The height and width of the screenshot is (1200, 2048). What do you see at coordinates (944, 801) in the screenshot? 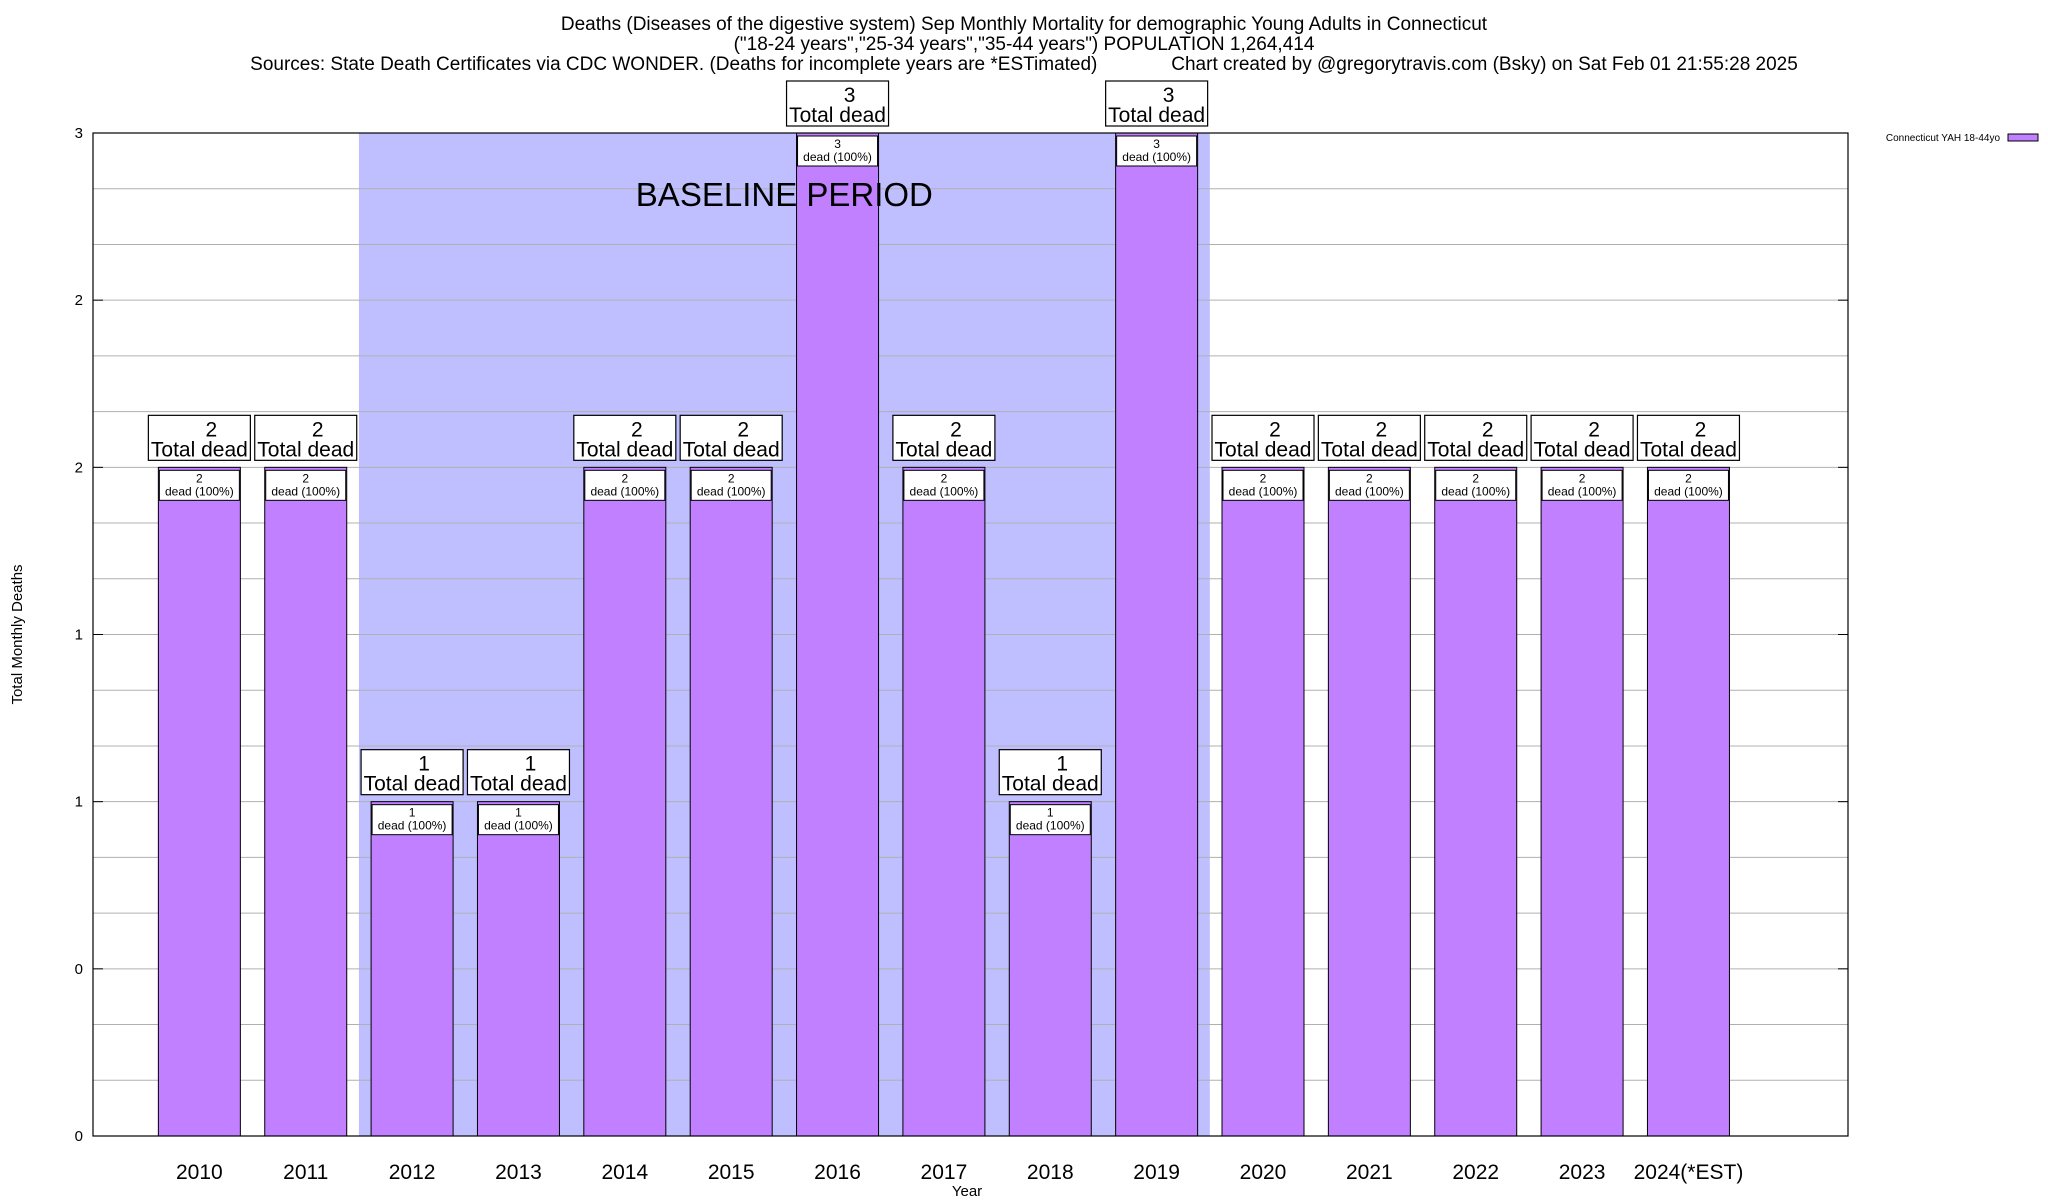
I see `bar-2017` at bounding box center [944, 801].